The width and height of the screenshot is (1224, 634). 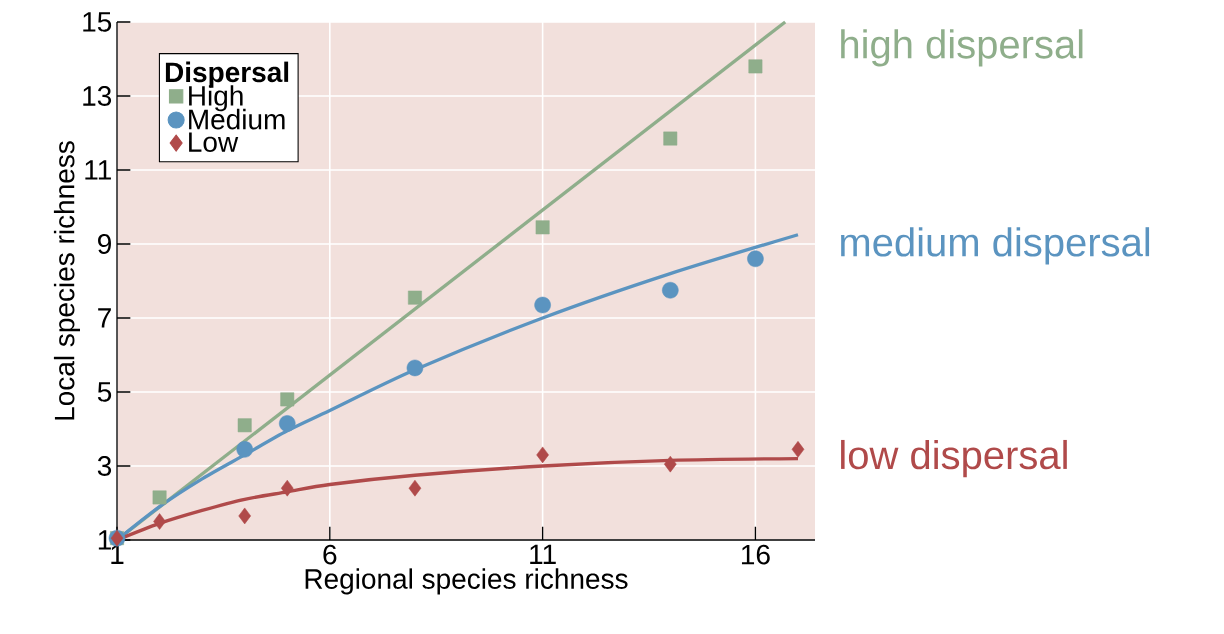 I want to click on text: high dispersal, so click(x=962, y=48).